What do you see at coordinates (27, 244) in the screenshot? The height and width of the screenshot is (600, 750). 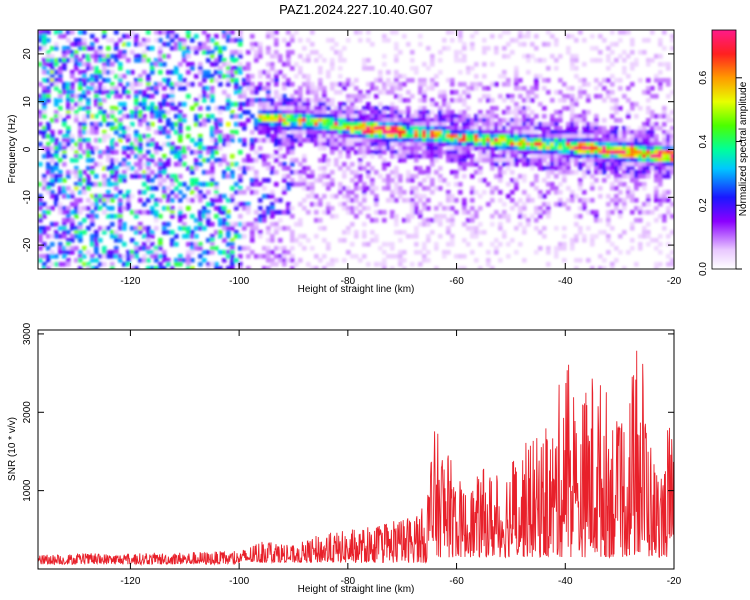 I see `y-tick-label: -20` at bounding box center [27, 244].